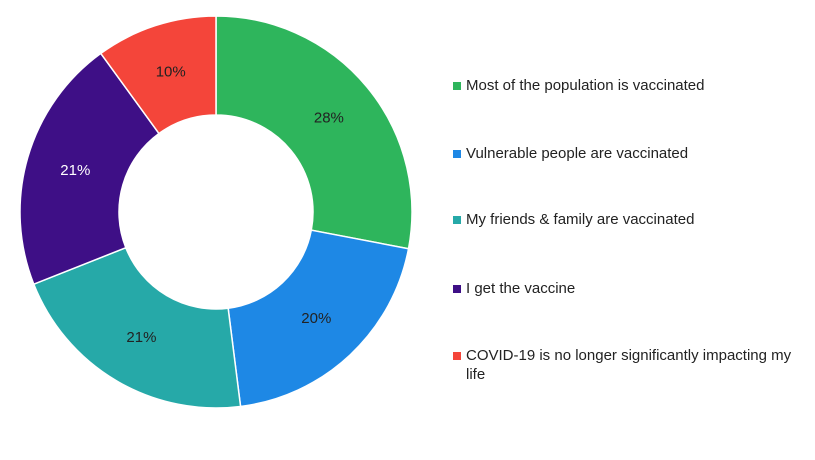  What do you see at coordinates (329, 118) in the screenshot?
I see `data-label: 28%` at bounding box center [329, 118].